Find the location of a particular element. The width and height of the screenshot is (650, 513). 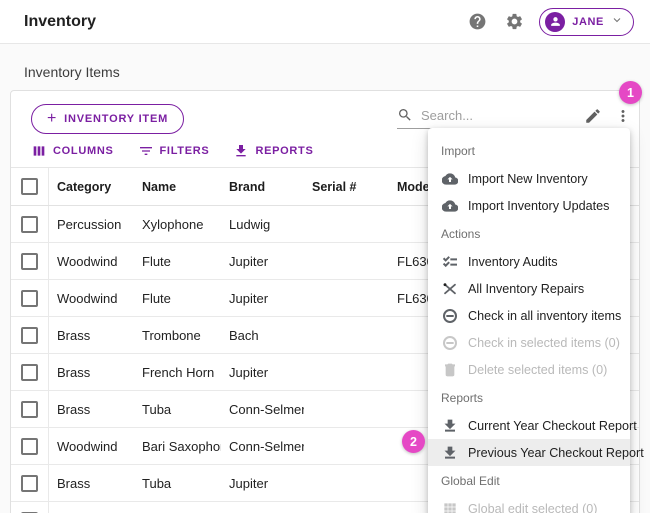

header-actions: JANE is located at coordinates (549, 21).